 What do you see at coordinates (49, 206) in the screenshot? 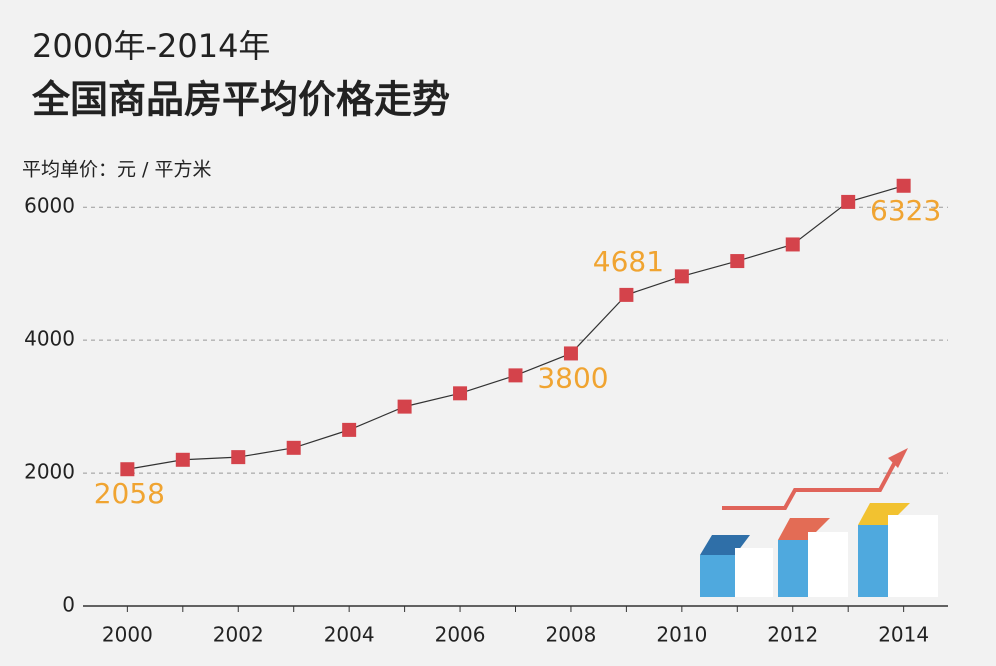
I see `y-tick-label: 6000` at bounding box center [49, 206].